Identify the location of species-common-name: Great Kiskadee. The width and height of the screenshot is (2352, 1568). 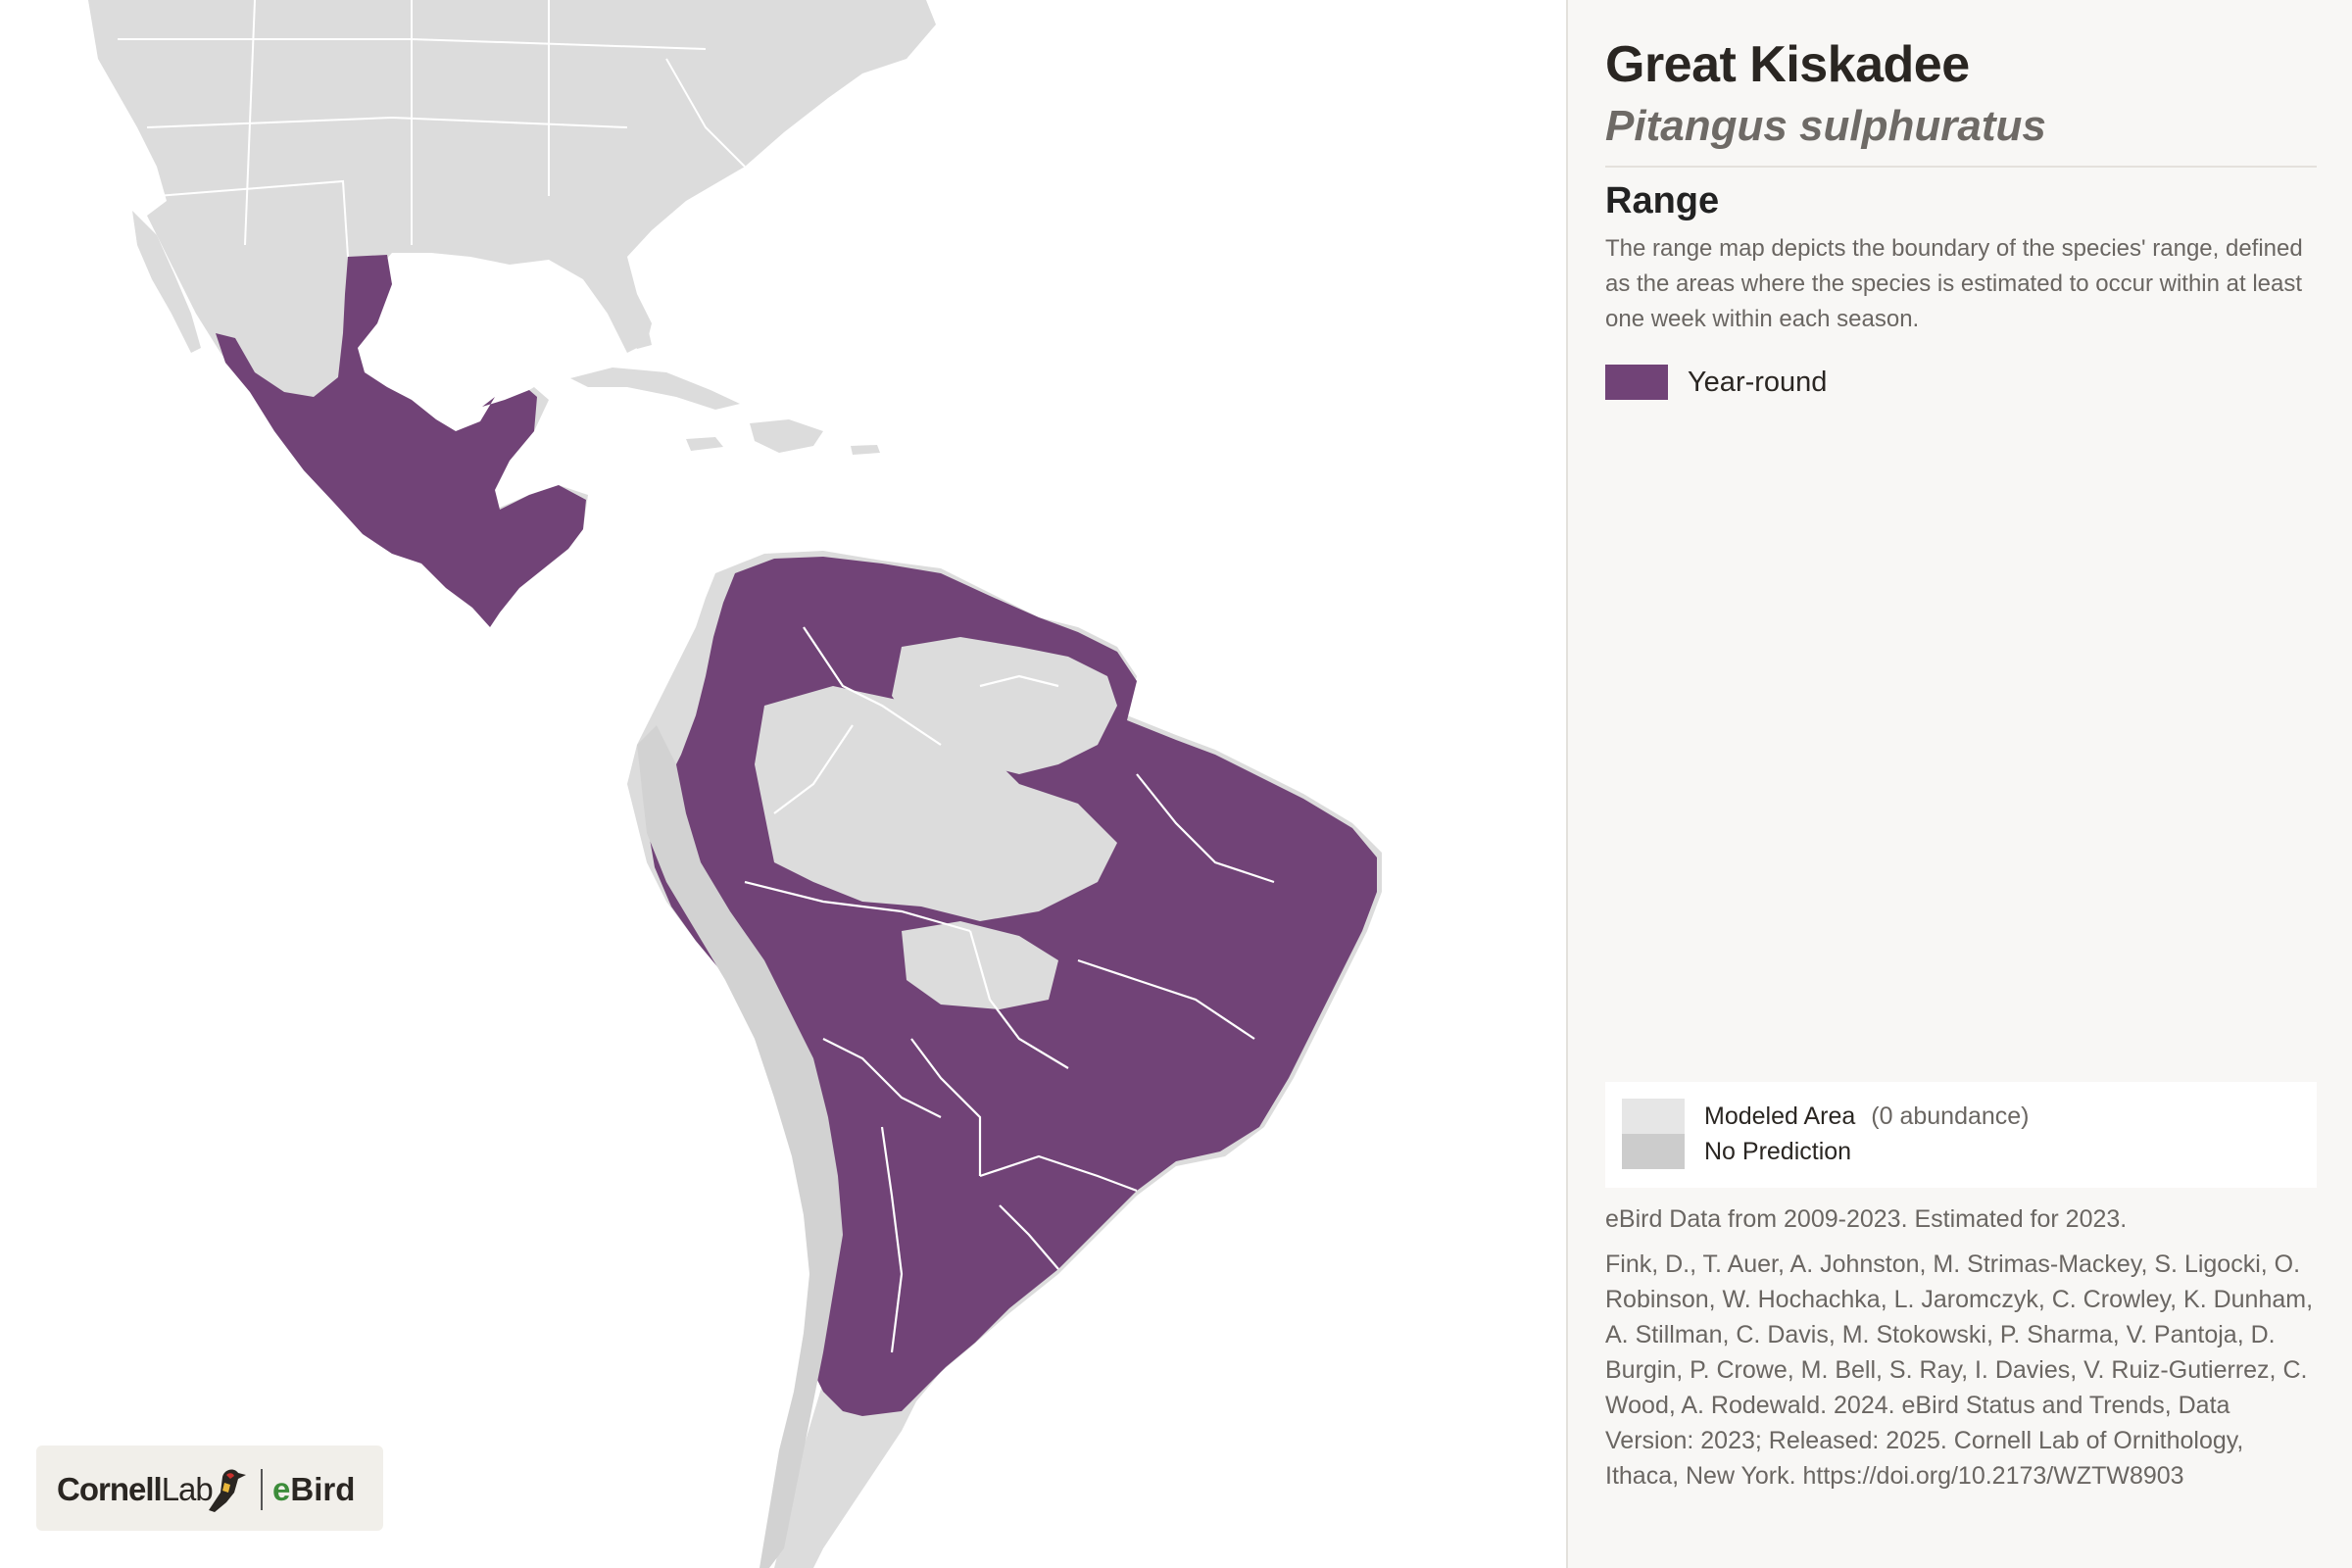
(1787, 64).